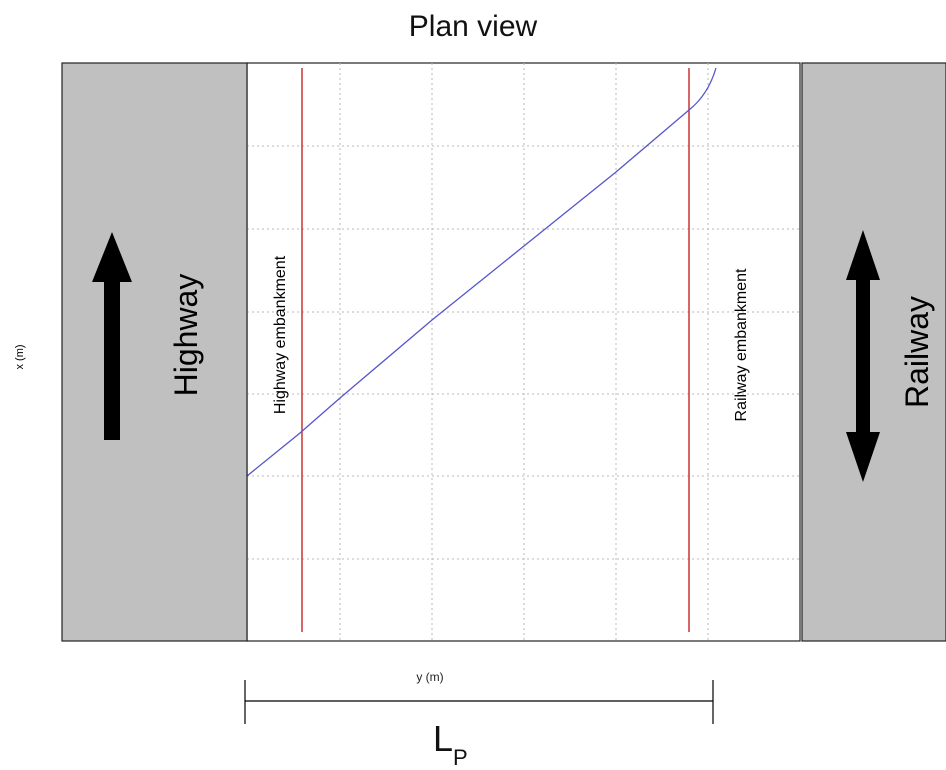  Describe the element at coordinates (154, 352) in the screenshot. I see `highway-block` at that location.